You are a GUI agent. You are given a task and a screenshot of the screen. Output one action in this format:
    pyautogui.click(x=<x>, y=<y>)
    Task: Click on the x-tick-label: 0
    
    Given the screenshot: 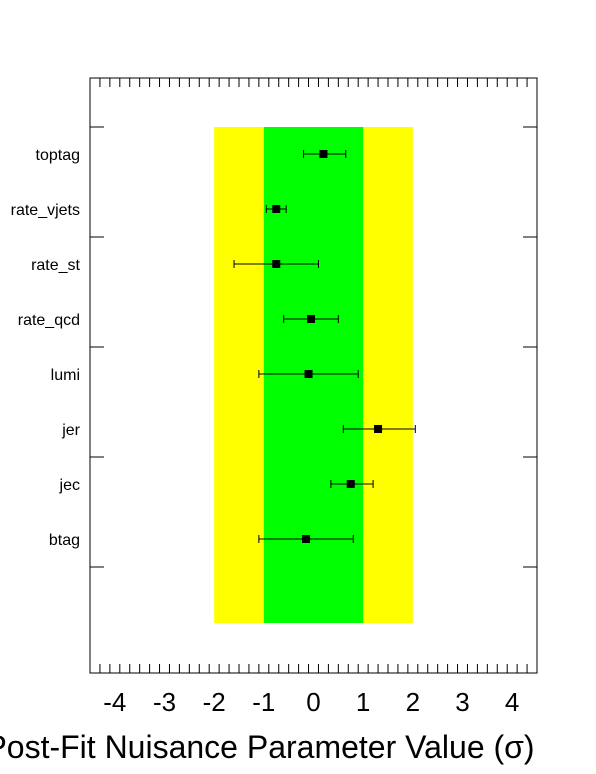 What is the action you would take?
    pyautogui.click(x=313, y=702)
    